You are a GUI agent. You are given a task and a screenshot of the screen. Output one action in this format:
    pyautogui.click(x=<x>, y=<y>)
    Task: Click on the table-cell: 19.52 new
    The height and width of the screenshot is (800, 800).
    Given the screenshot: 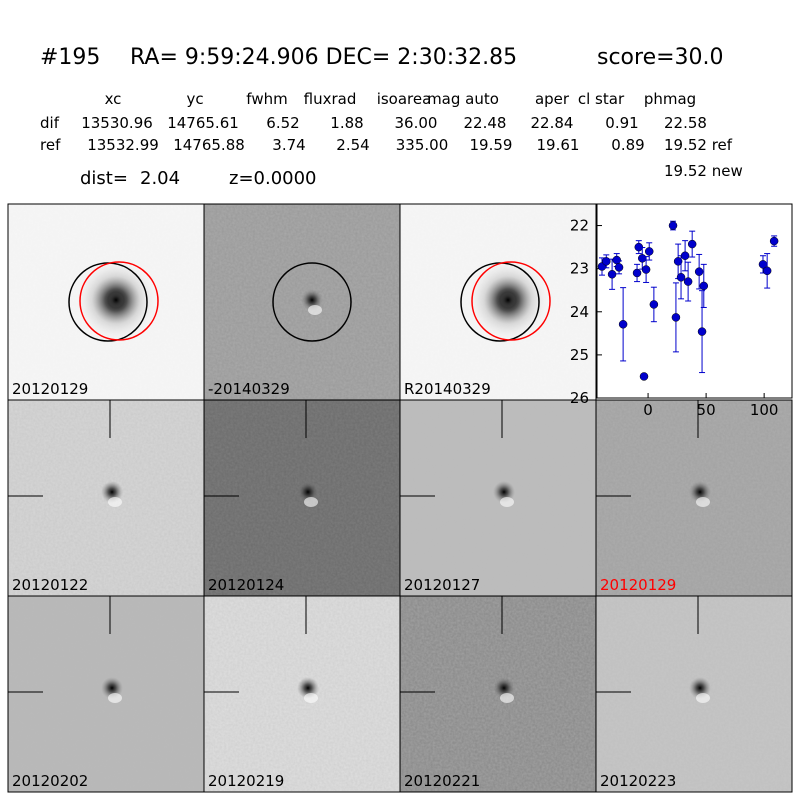 What is the action you would take?
    pyautogui.click(x=703, y=171)
    